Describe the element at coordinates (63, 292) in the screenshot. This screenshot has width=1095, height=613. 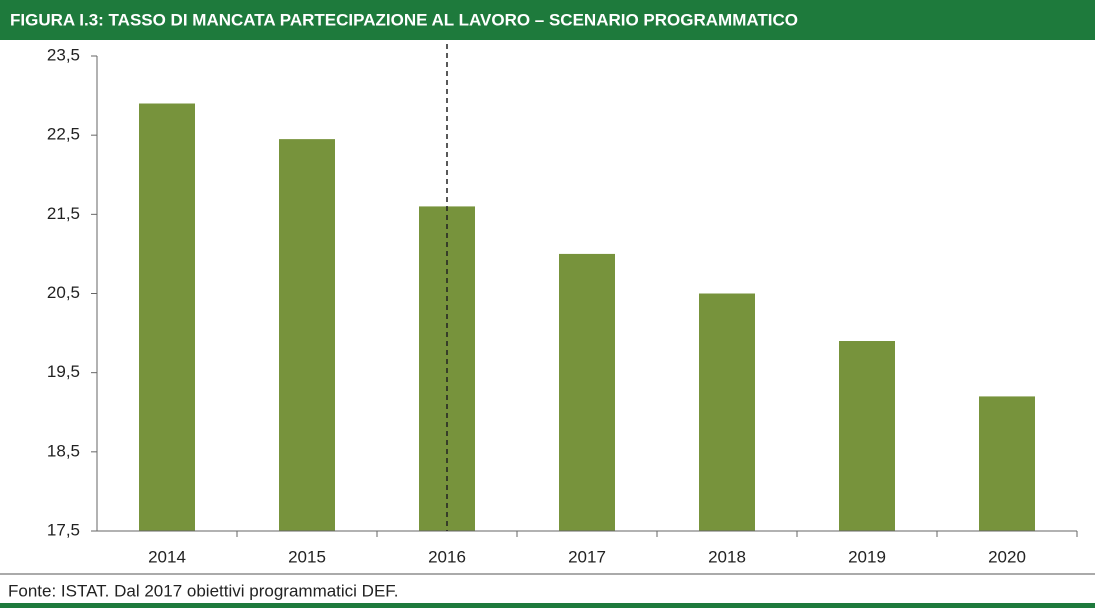
I see `y-tick-label: 20,5` at that location.